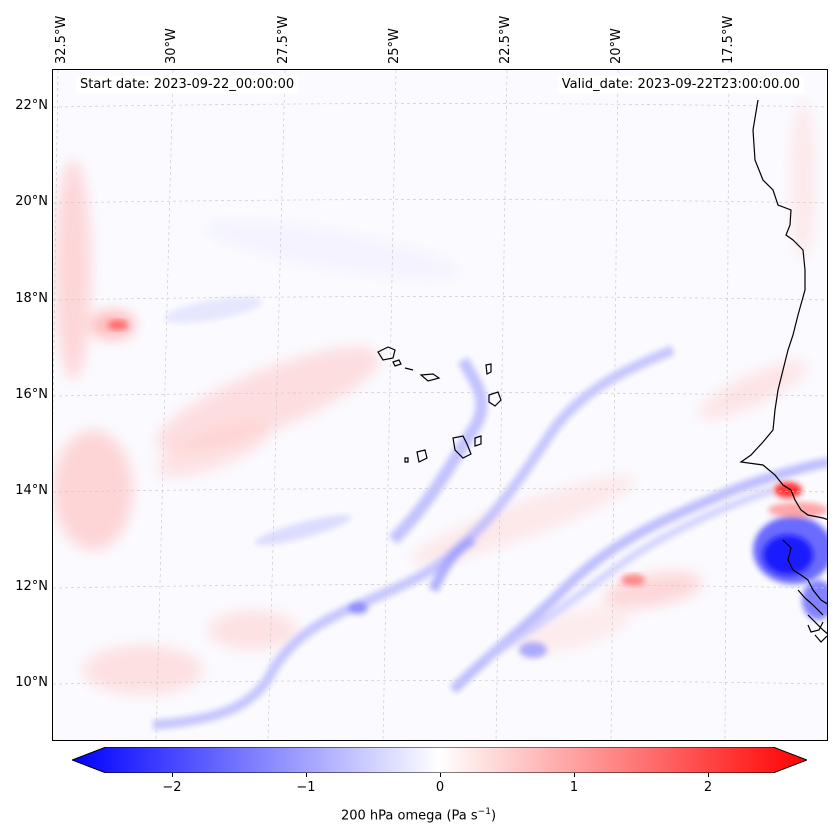  Describe the element at coordinates (680, 84) in the screenshot. I see `valid-date-label: Valid_date: 2023-09-22T23:00:00.00` at that location.